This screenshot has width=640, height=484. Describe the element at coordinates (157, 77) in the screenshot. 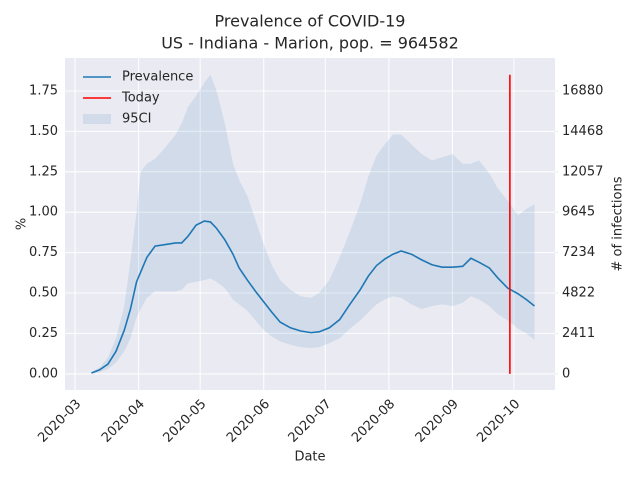

I see `legend-label: Prevalence` at that location.